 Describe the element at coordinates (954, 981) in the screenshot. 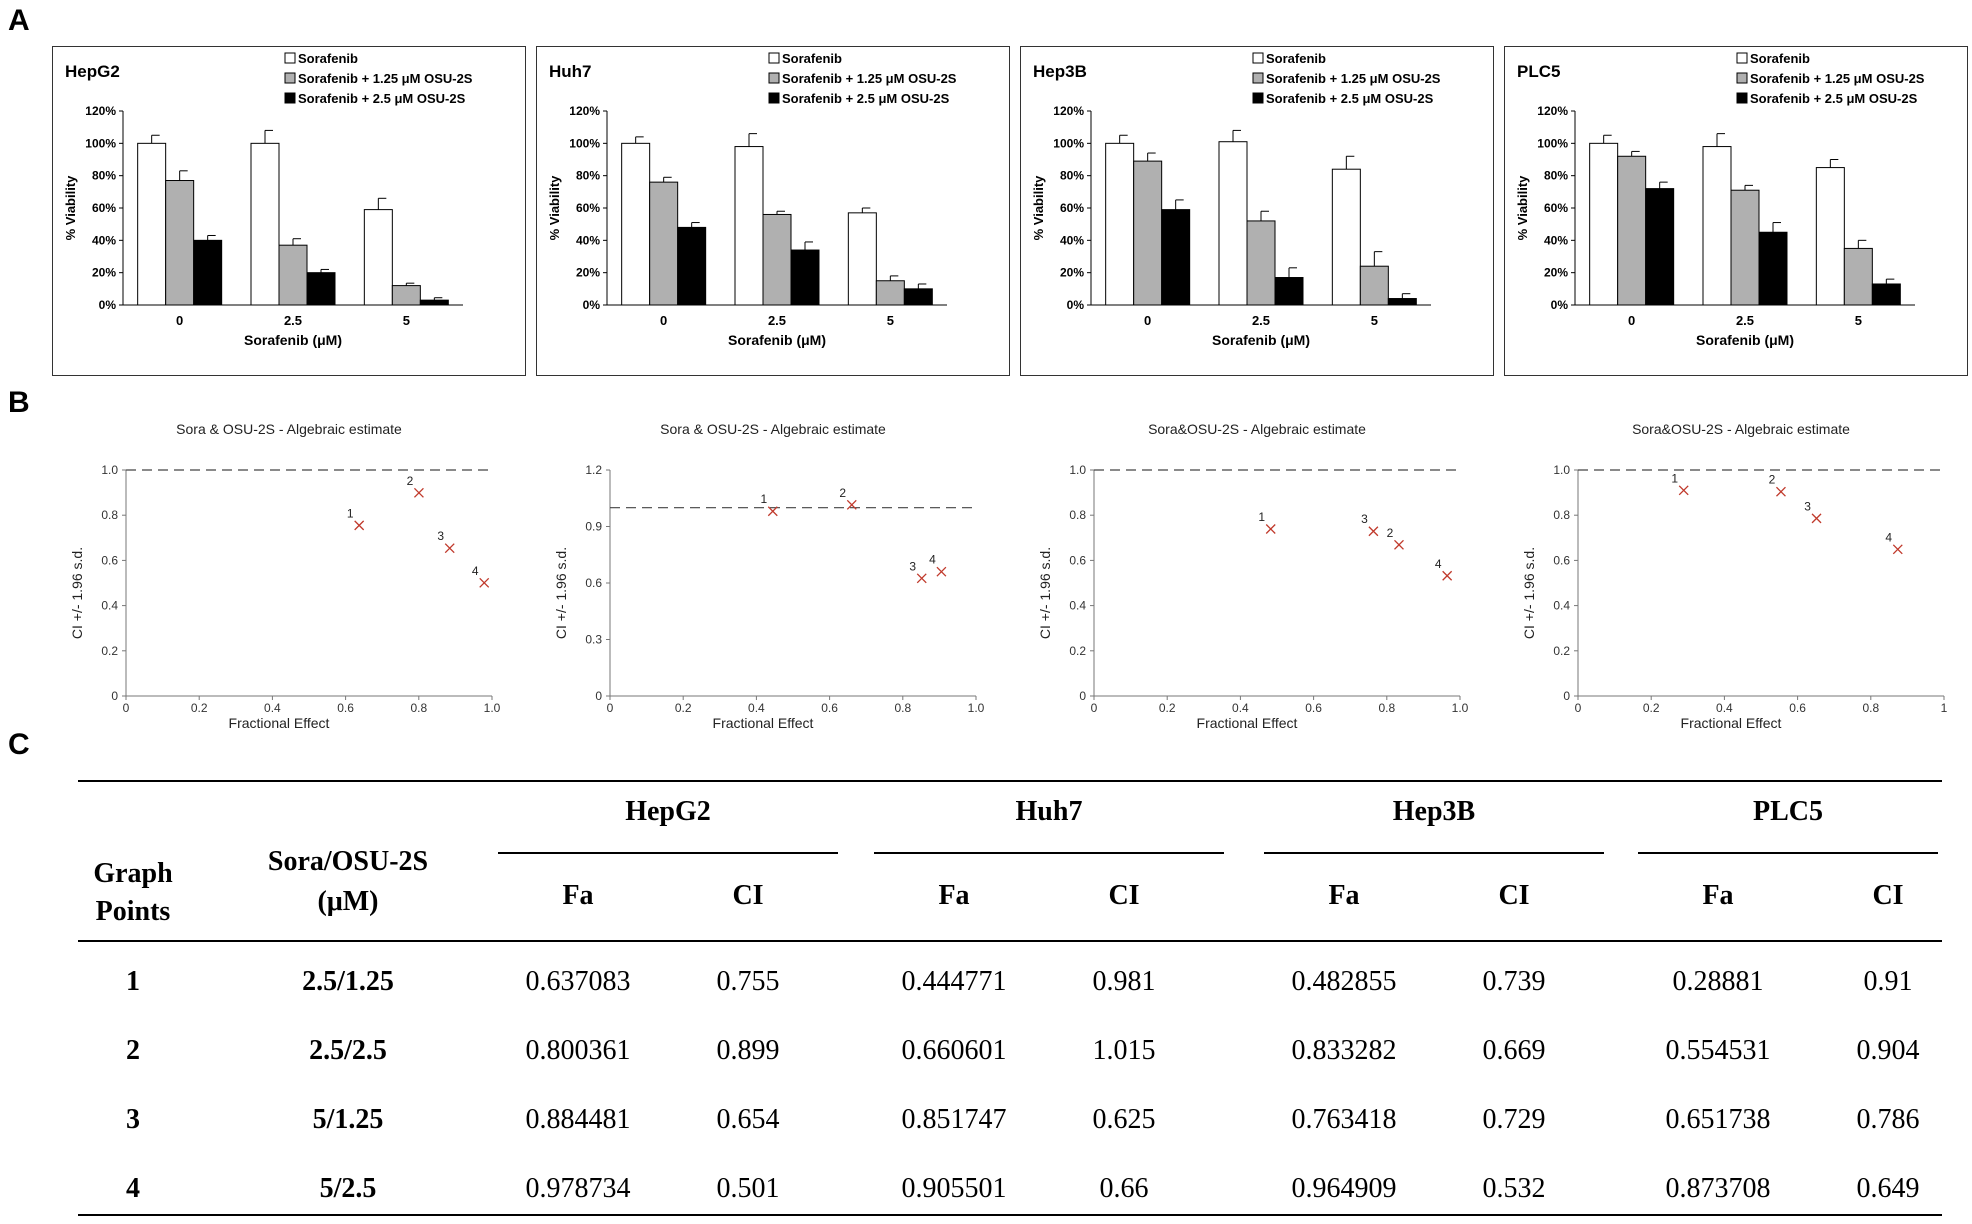

I see `fa-value: 0.444771` at that location.